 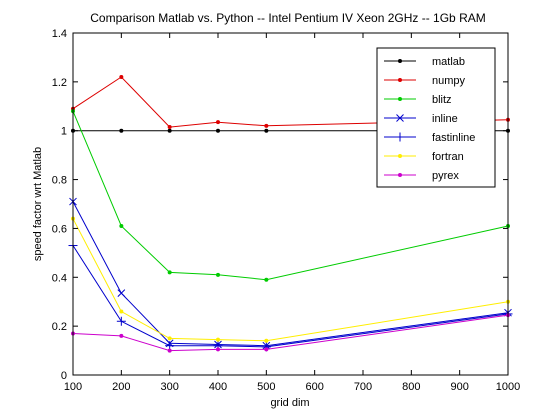 I want to click on legend-entry-blitz: blitz, so click(x=418, y=100).